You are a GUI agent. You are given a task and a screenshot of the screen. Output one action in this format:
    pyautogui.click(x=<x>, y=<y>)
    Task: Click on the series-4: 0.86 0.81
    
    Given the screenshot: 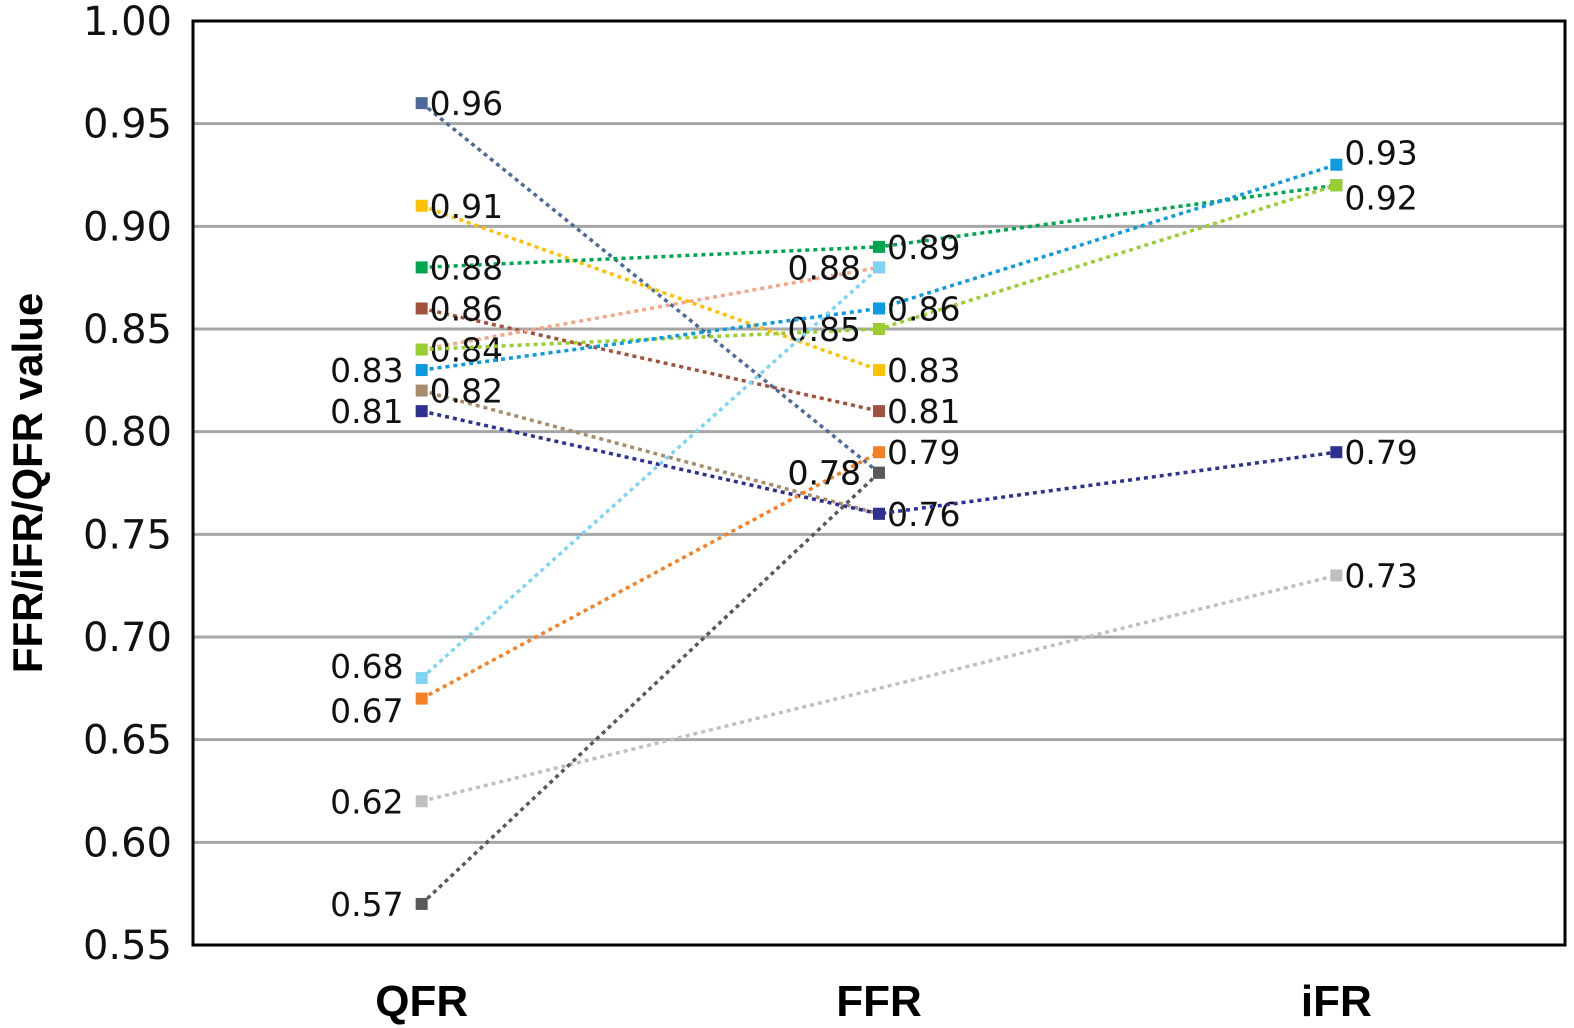 What is the action you would take?
    pyautogui.click(x=687, y=360)
    